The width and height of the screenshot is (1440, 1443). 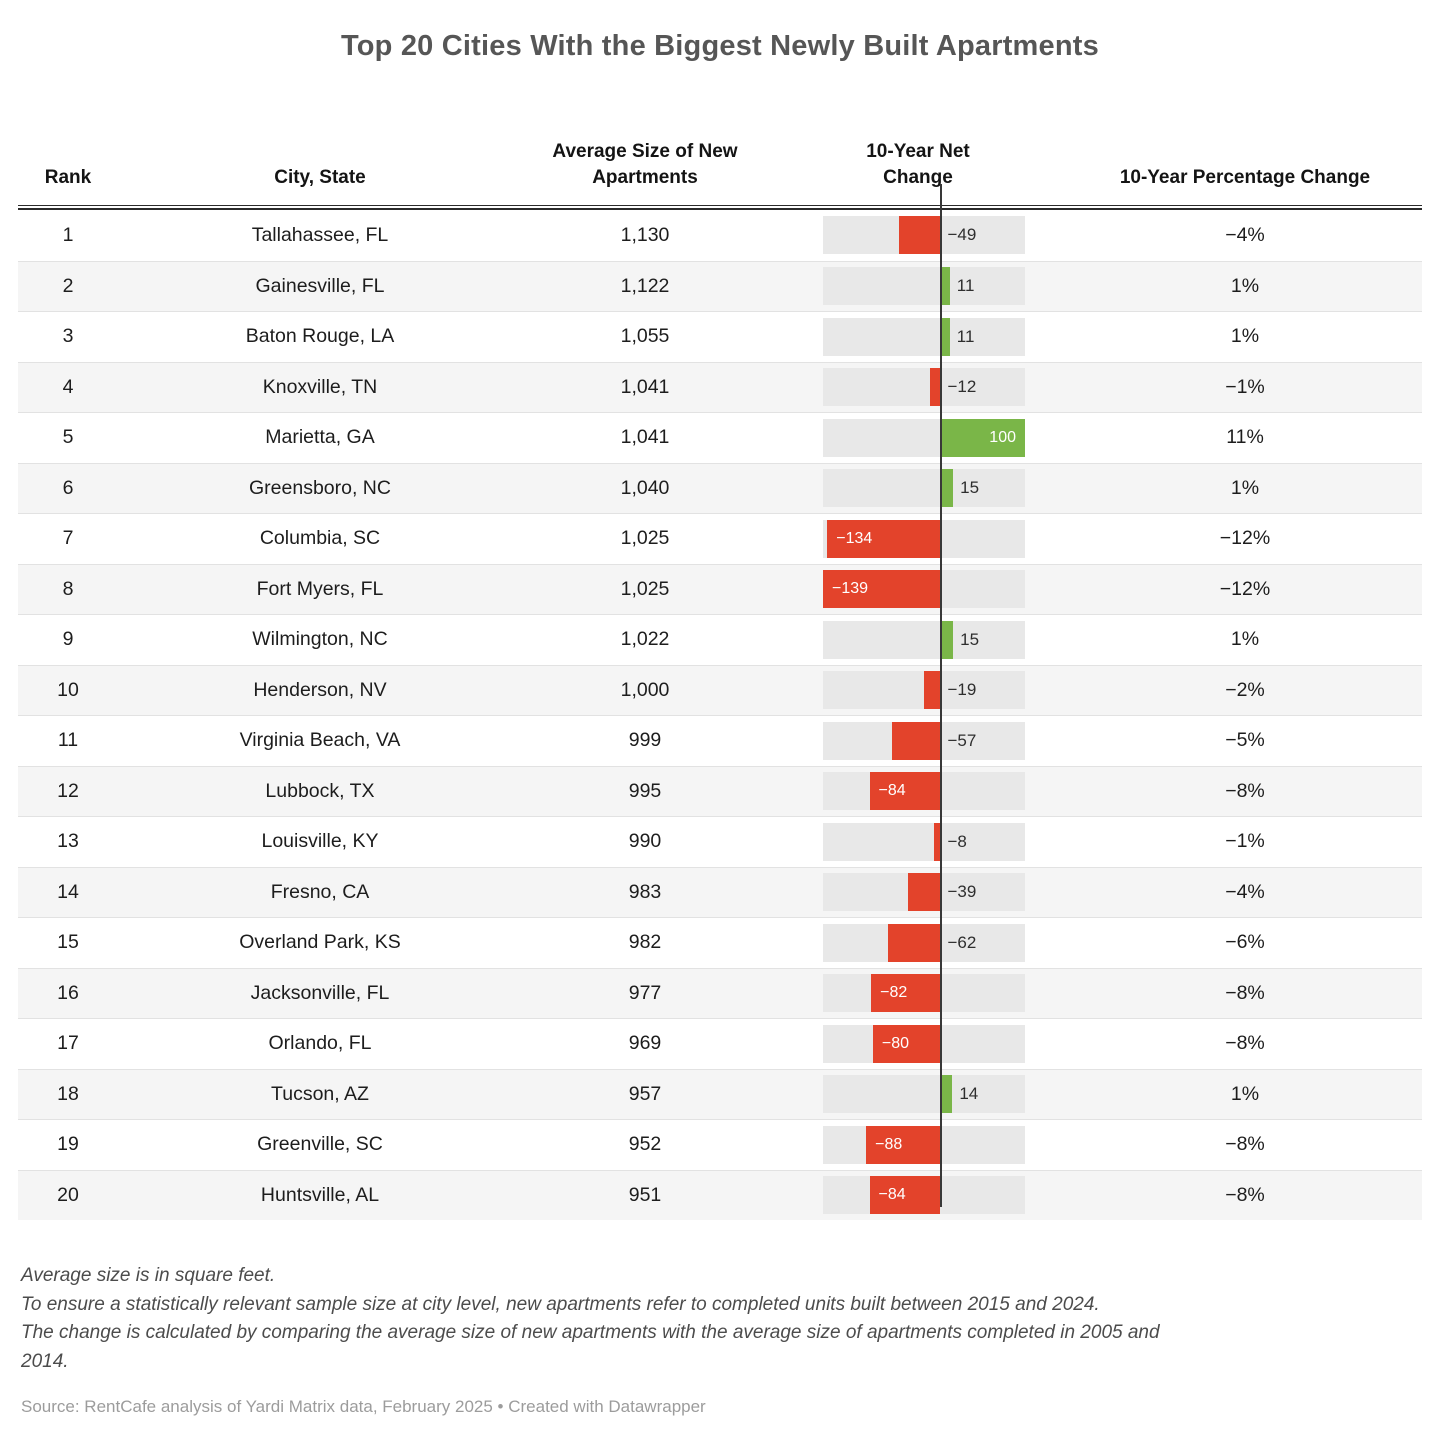 What do you see at coordinates (68, 336) in the screenshot?
I see `rank-cell: 3` at bounding box center [68, 336].